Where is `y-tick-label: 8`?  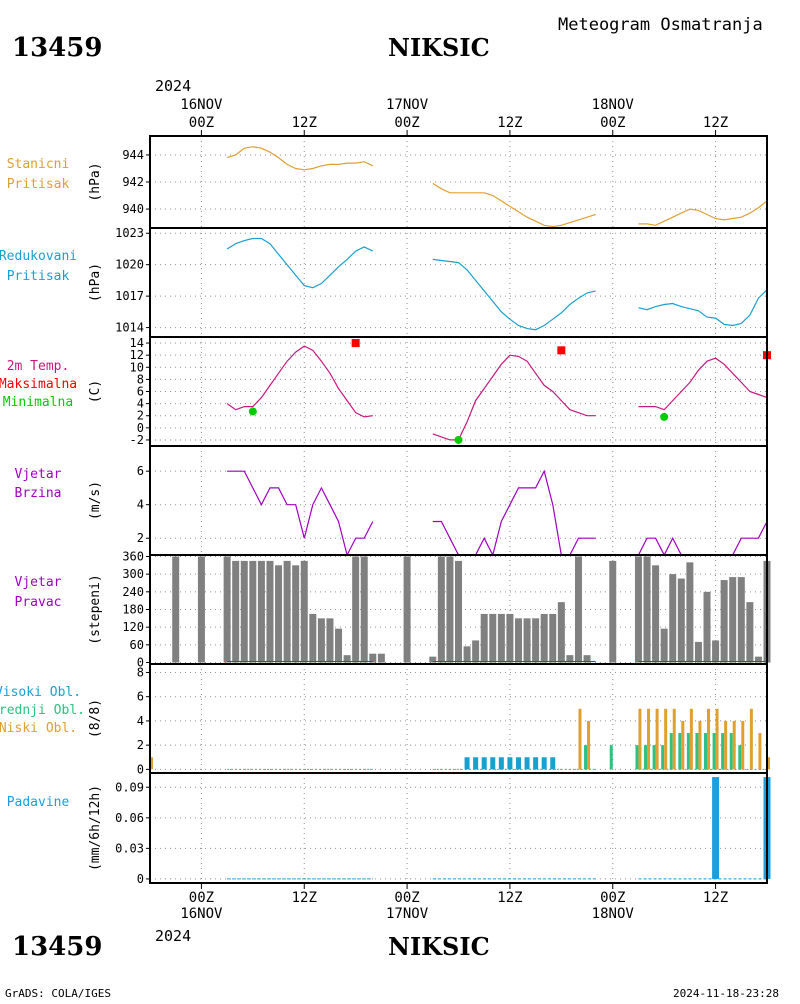
y-tick-label: 8 is located at coordinates (140, 379).